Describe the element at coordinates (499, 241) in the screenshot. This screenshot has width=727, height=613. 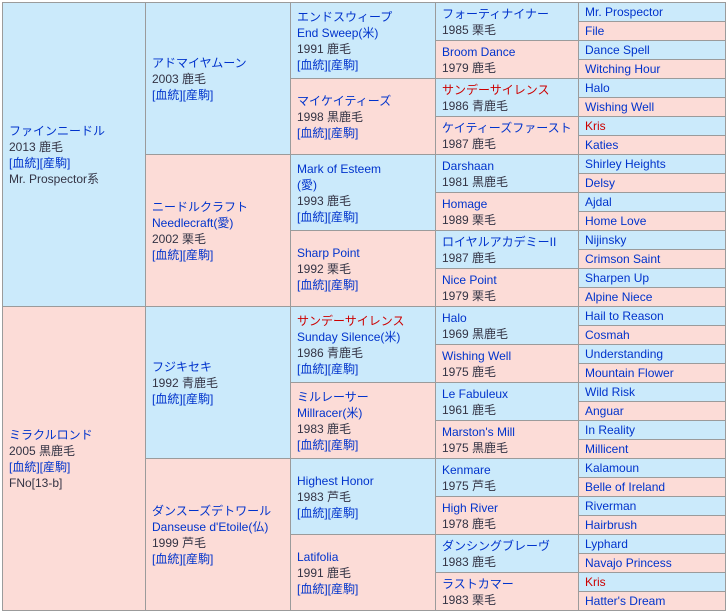
I see `horse-name: ロイヤルアカデミーII` at that location.